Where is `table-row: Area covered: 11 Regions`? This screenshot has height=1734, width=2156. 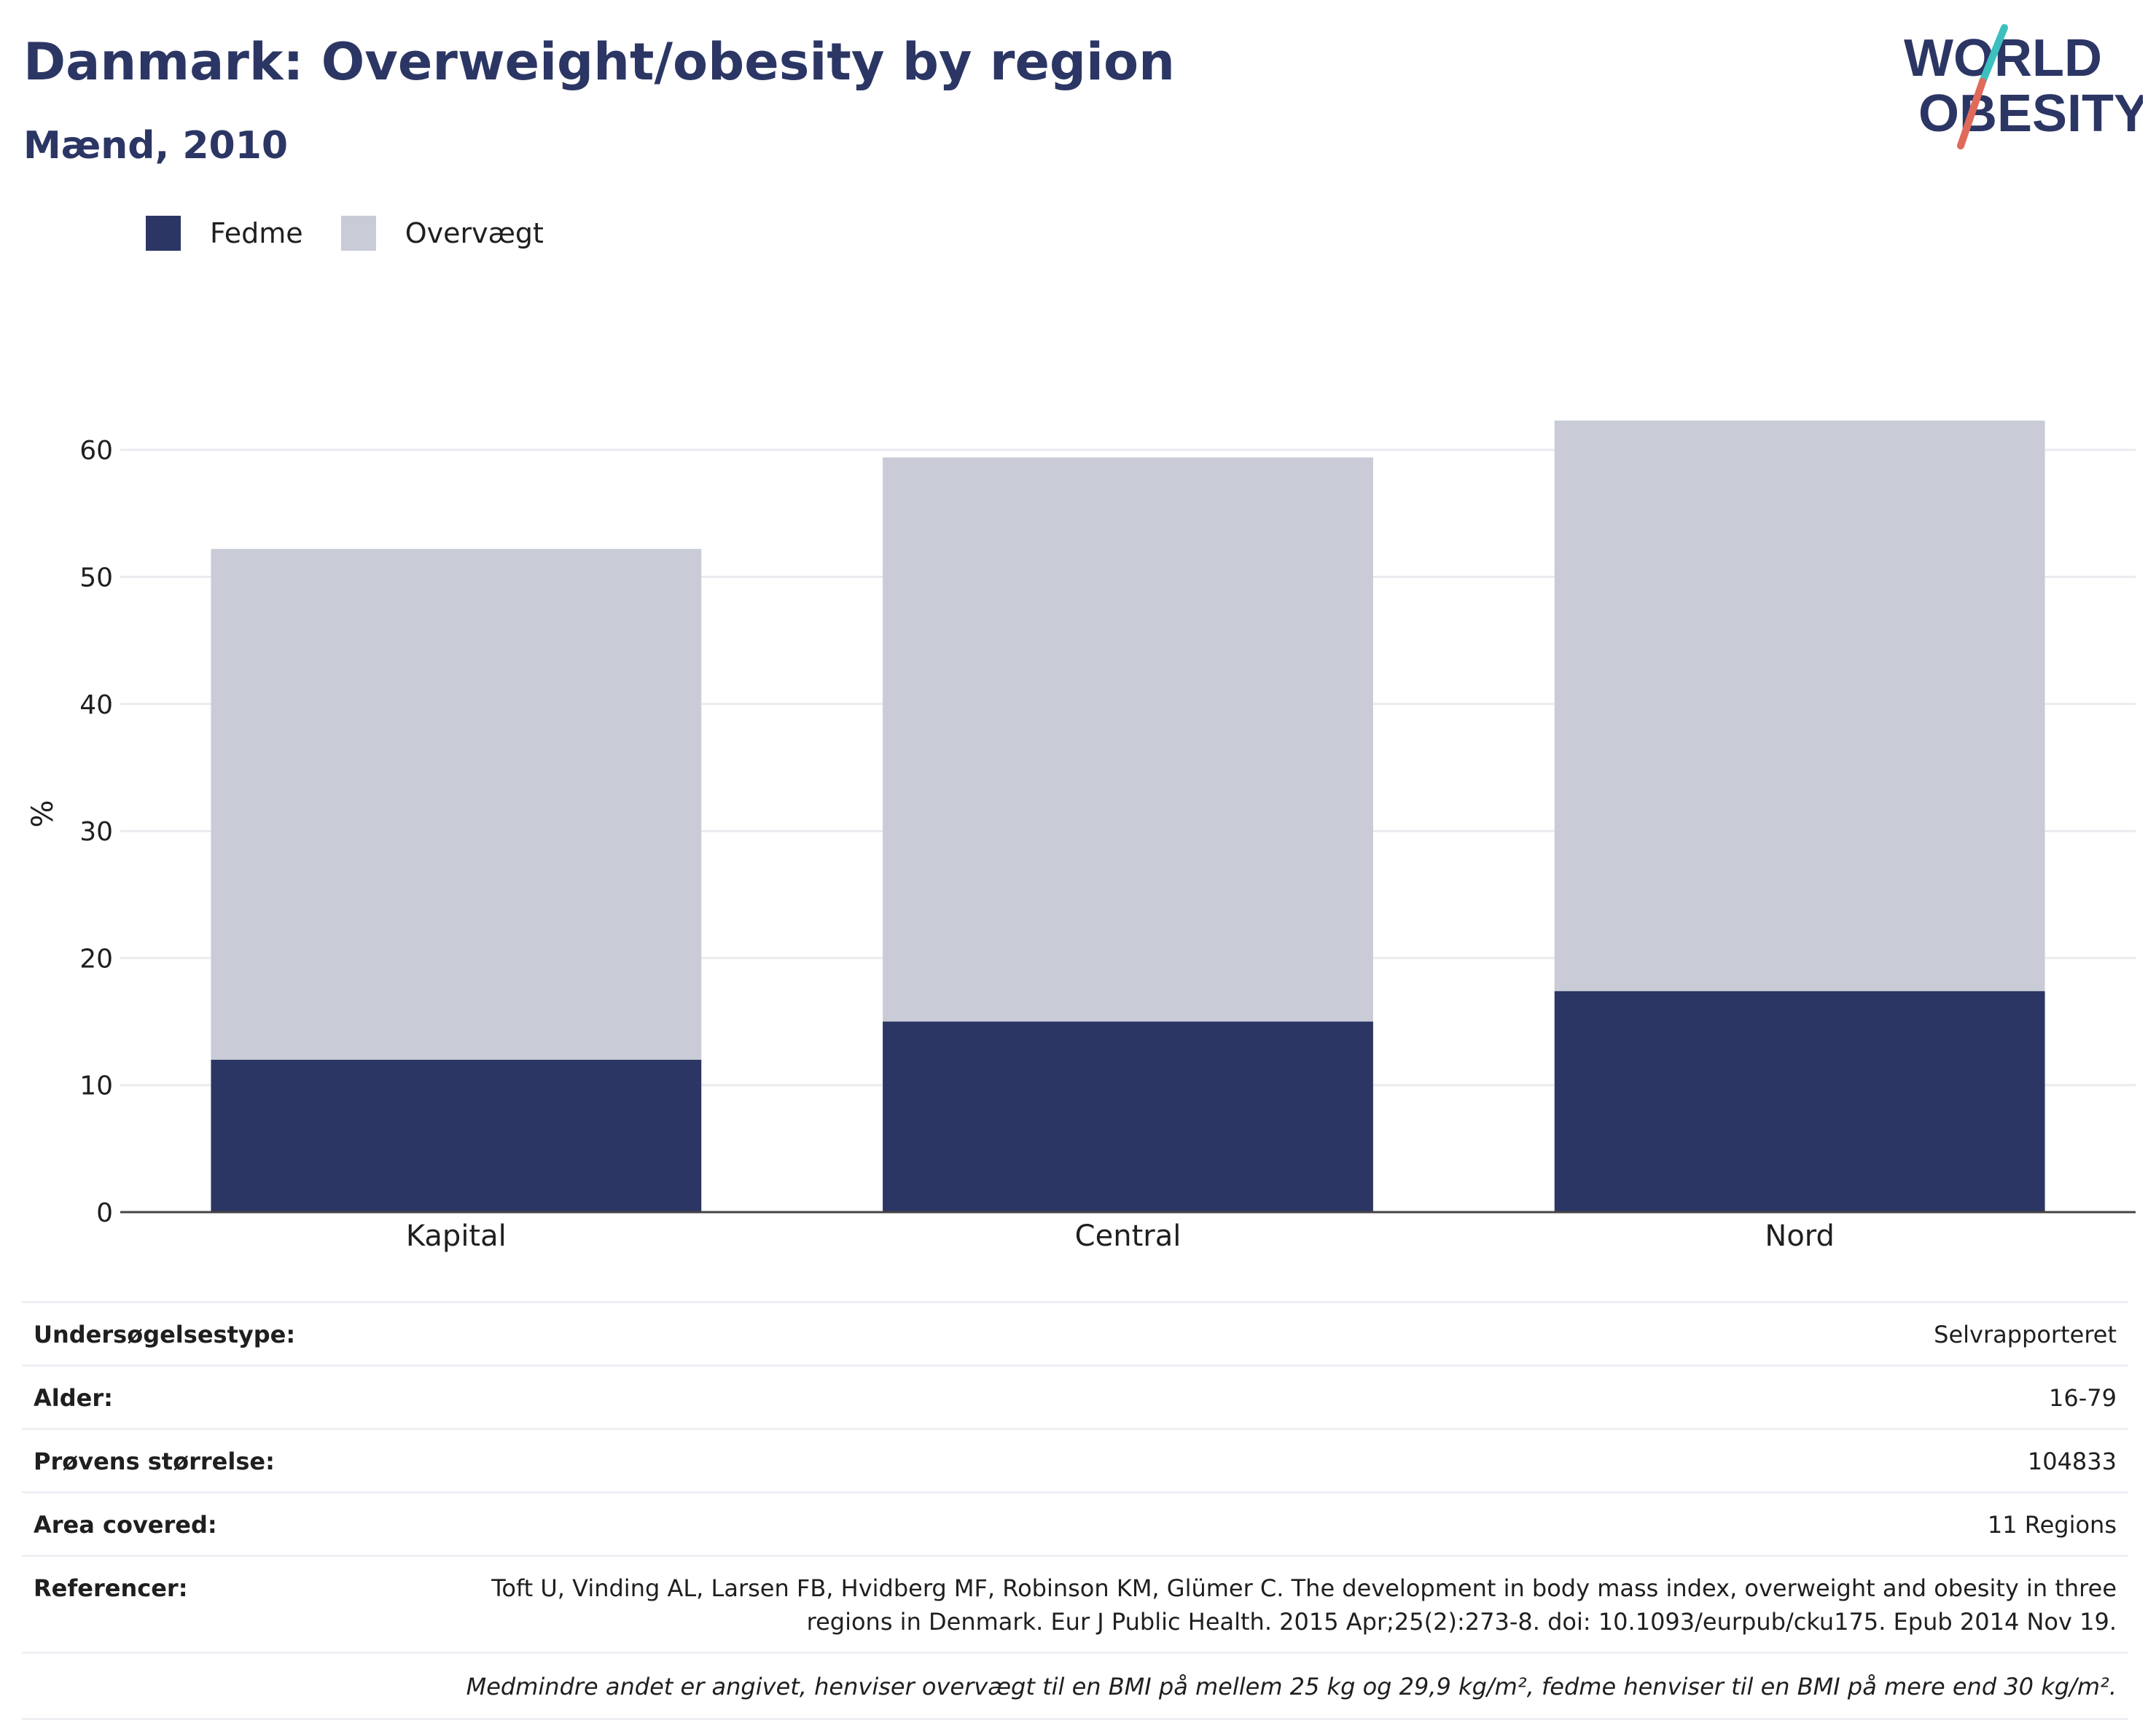
table-row: Area covered: 11 Regions is located at coordinates (1075, 1523).